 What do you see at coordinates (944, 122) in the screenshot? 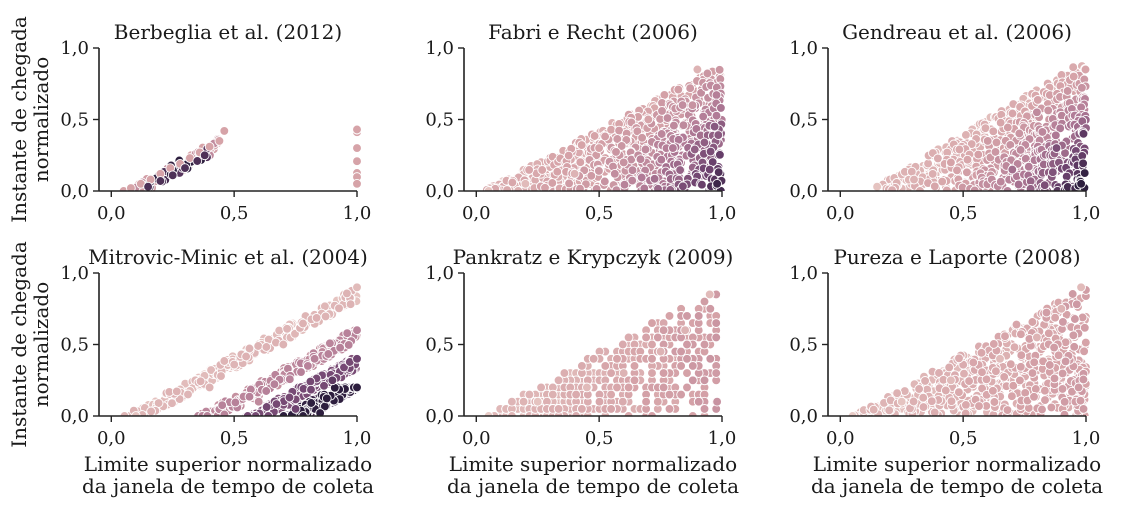
I see `panel-3: 0,0 0,5 1,0 0,0 0,5 1,0 Gendreau et al. (2006)` at bounding box center [944, 122].